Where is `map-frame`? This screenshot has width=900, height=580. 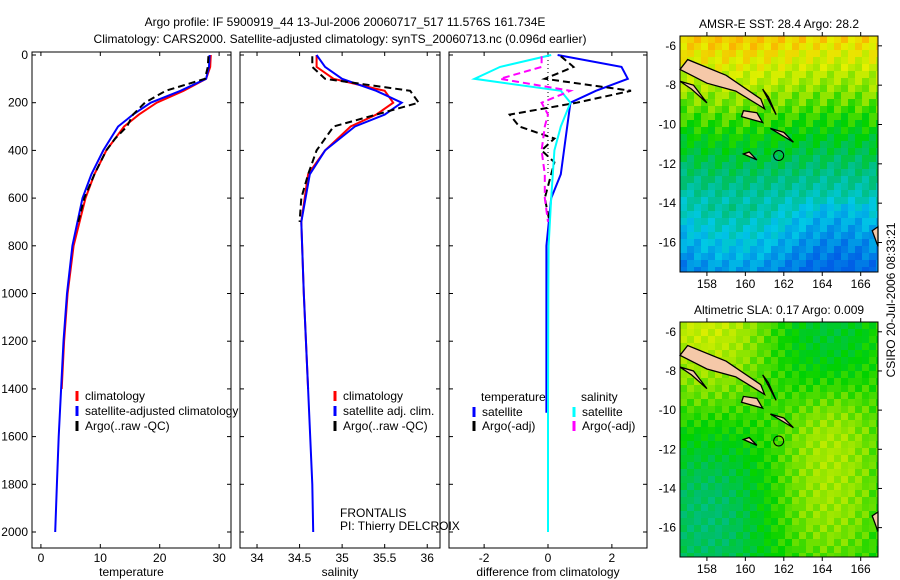
map-frame is located at coordinates (779, 439).